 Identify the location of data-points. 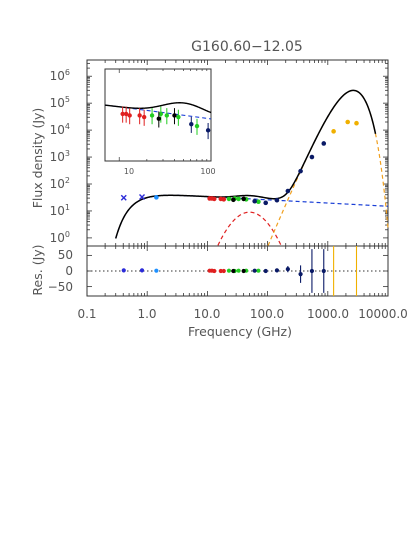
(239, 162).